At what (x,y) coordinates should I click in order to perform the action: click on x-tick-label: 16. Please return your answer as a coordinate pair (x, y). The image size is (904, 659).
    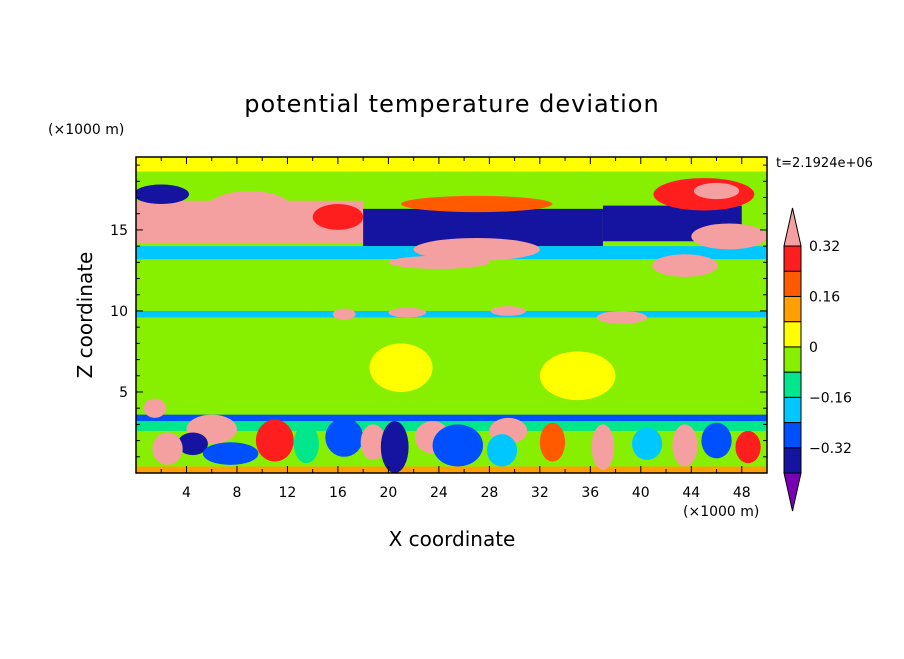
    Looking at the image, I should click on (338, 493).